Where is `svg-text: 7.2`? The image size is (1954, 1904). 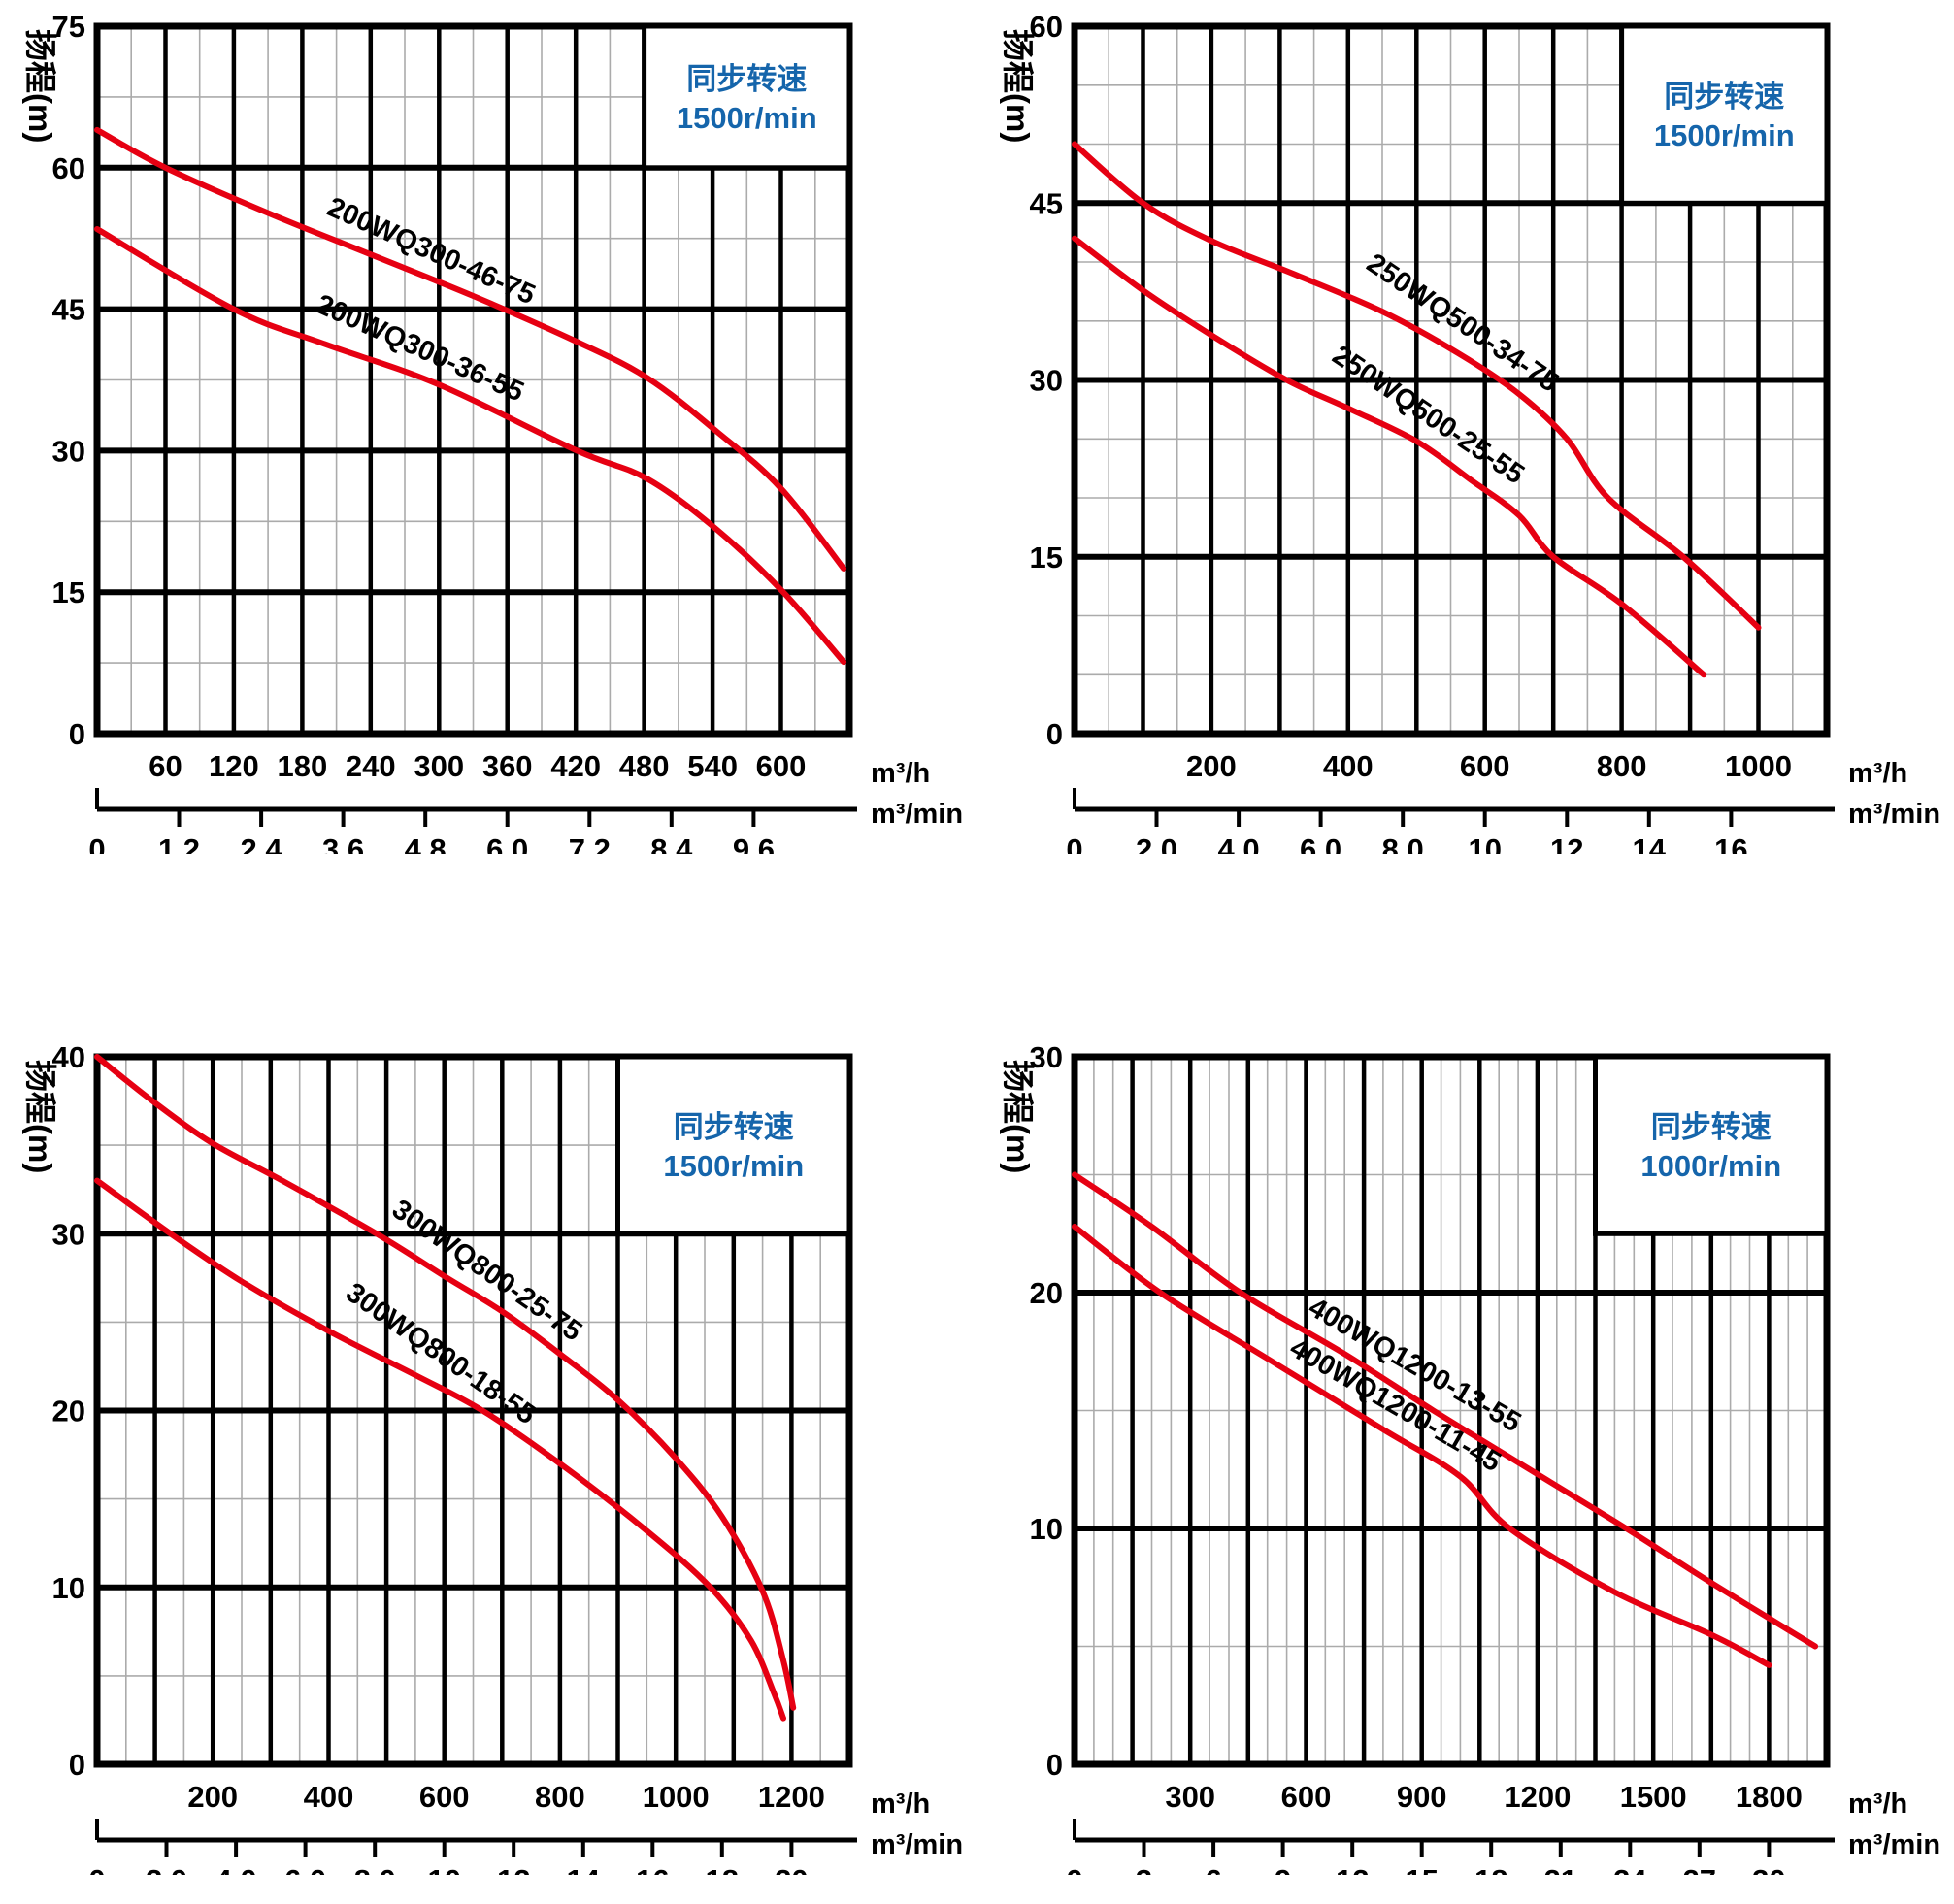
svg-text: 7.2 is located at coordinates (590, 843).